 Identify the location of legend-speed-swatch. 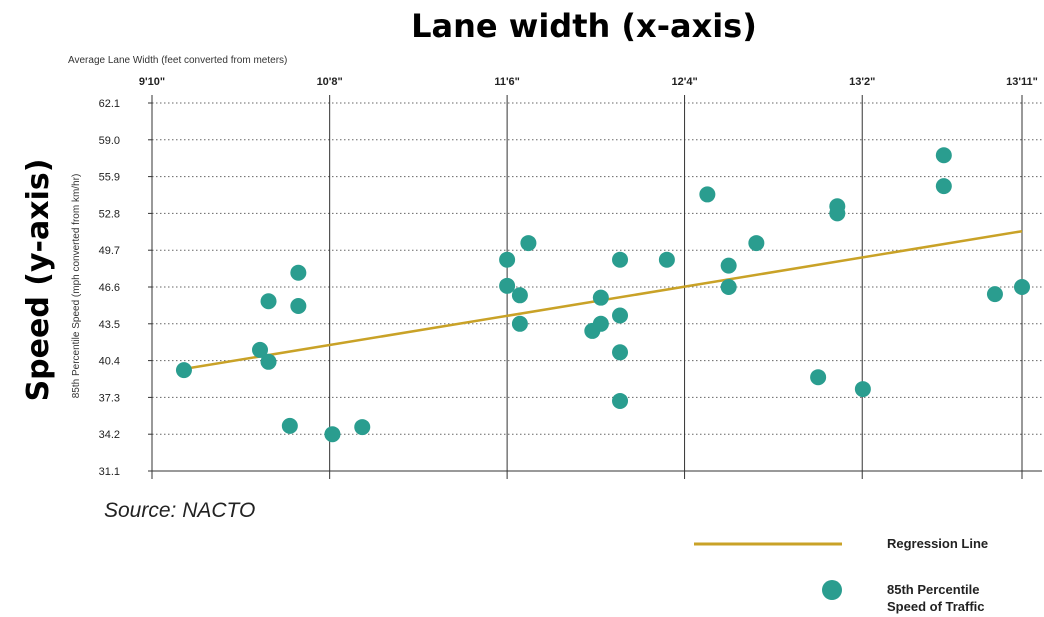
(832, 590).